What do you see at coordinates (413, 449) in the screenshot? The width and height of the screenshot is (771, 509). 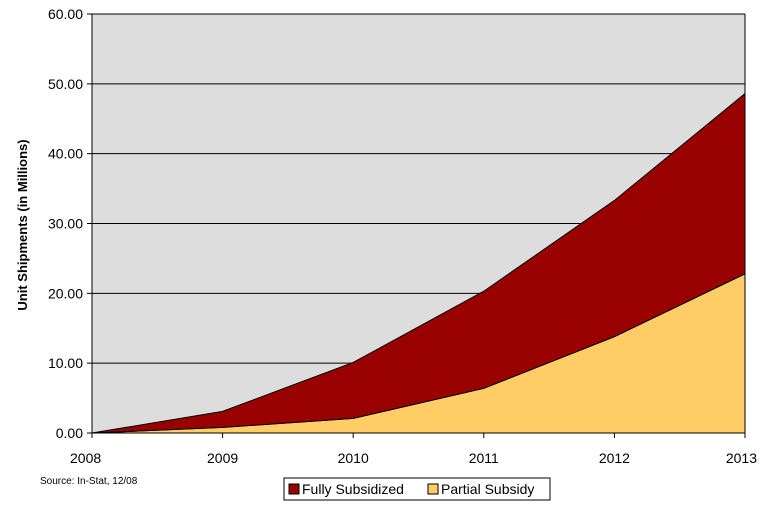 I see `x-axis: 2008 2009 2010 2011 2012 2013` at bounding box center [413, 449].